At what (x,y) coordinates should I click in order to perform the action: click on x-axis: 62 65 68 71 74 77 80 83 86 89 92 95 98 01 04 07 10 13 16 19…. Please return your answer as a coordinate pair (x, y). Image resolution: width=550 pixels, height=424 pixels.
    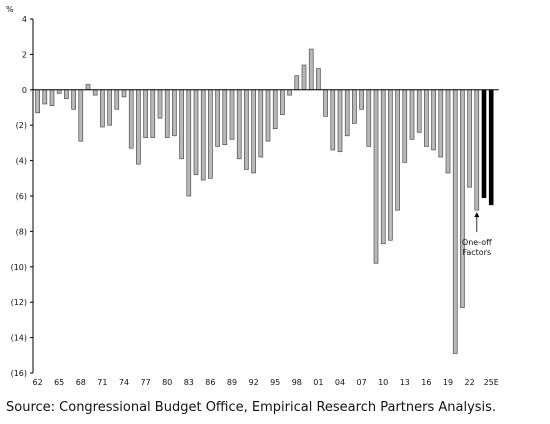
    Looking at the image, I should click on (266, 382).